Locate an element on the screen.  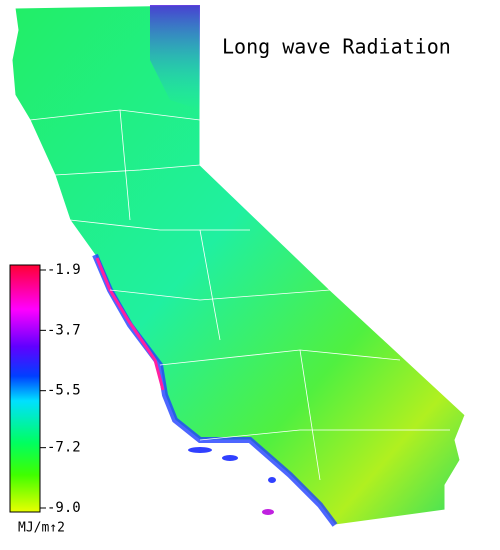
northeast-region is located at coordinates (175, 57).